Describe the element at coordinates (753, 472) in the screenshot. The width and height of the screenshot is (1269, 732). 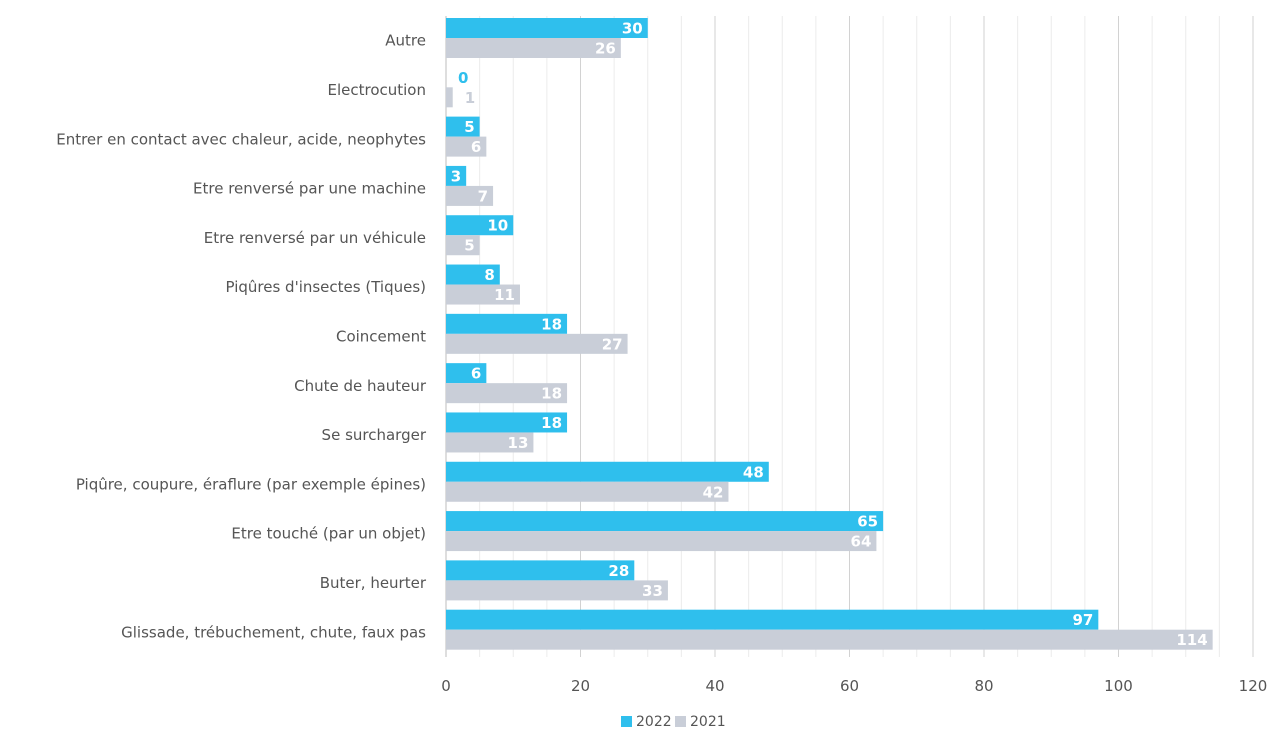
I see `data-label-2022: 48` at that location.